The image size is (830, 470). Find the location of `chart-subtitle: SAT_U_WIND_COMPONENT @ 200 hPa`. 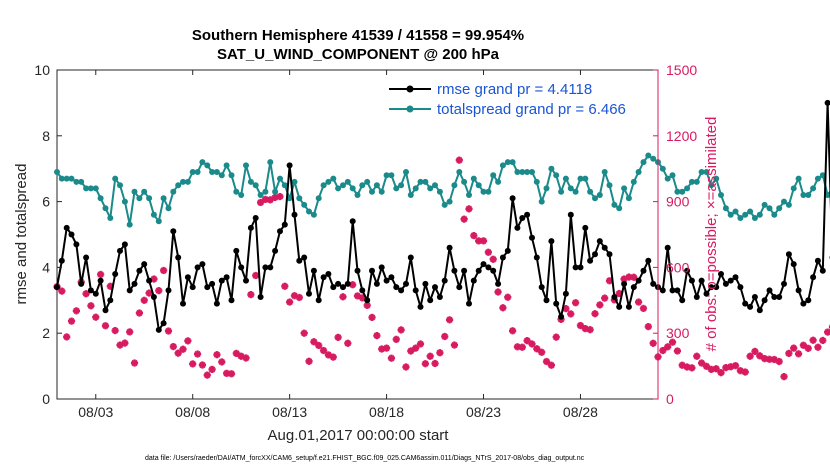

chart-subtitle: SAT_U_WIND_COMPONENT @ 200 hPa is located at coordinates (358, 54).